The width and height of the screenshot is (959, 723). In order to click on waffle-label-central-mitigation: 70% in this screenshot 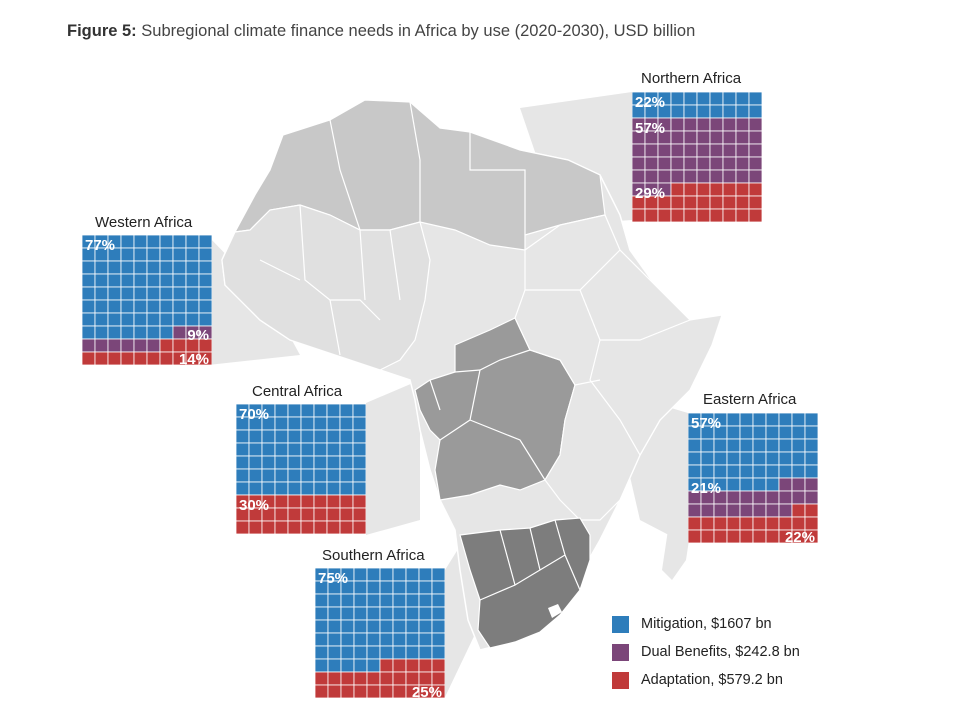, I will do `click(254, 414)`.